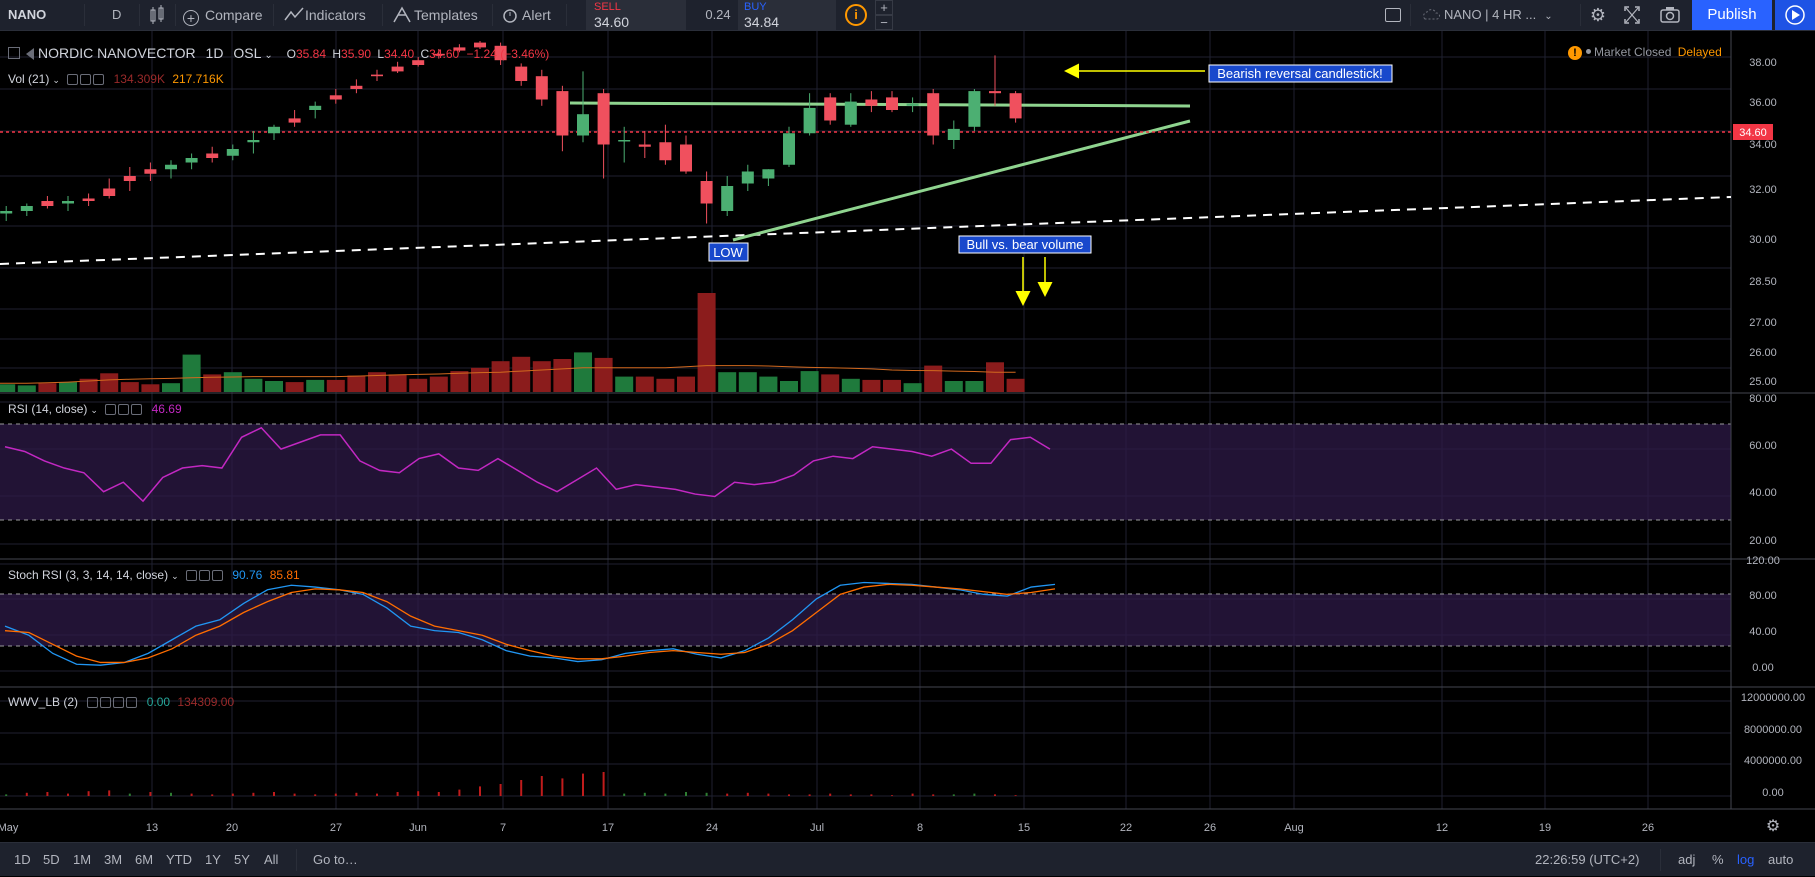 This screenshot has height=877, width=1815. What do you see at coordinates (865, 620) in the screenshot?
I see `stoch-band` at bounding box center [865, 620].